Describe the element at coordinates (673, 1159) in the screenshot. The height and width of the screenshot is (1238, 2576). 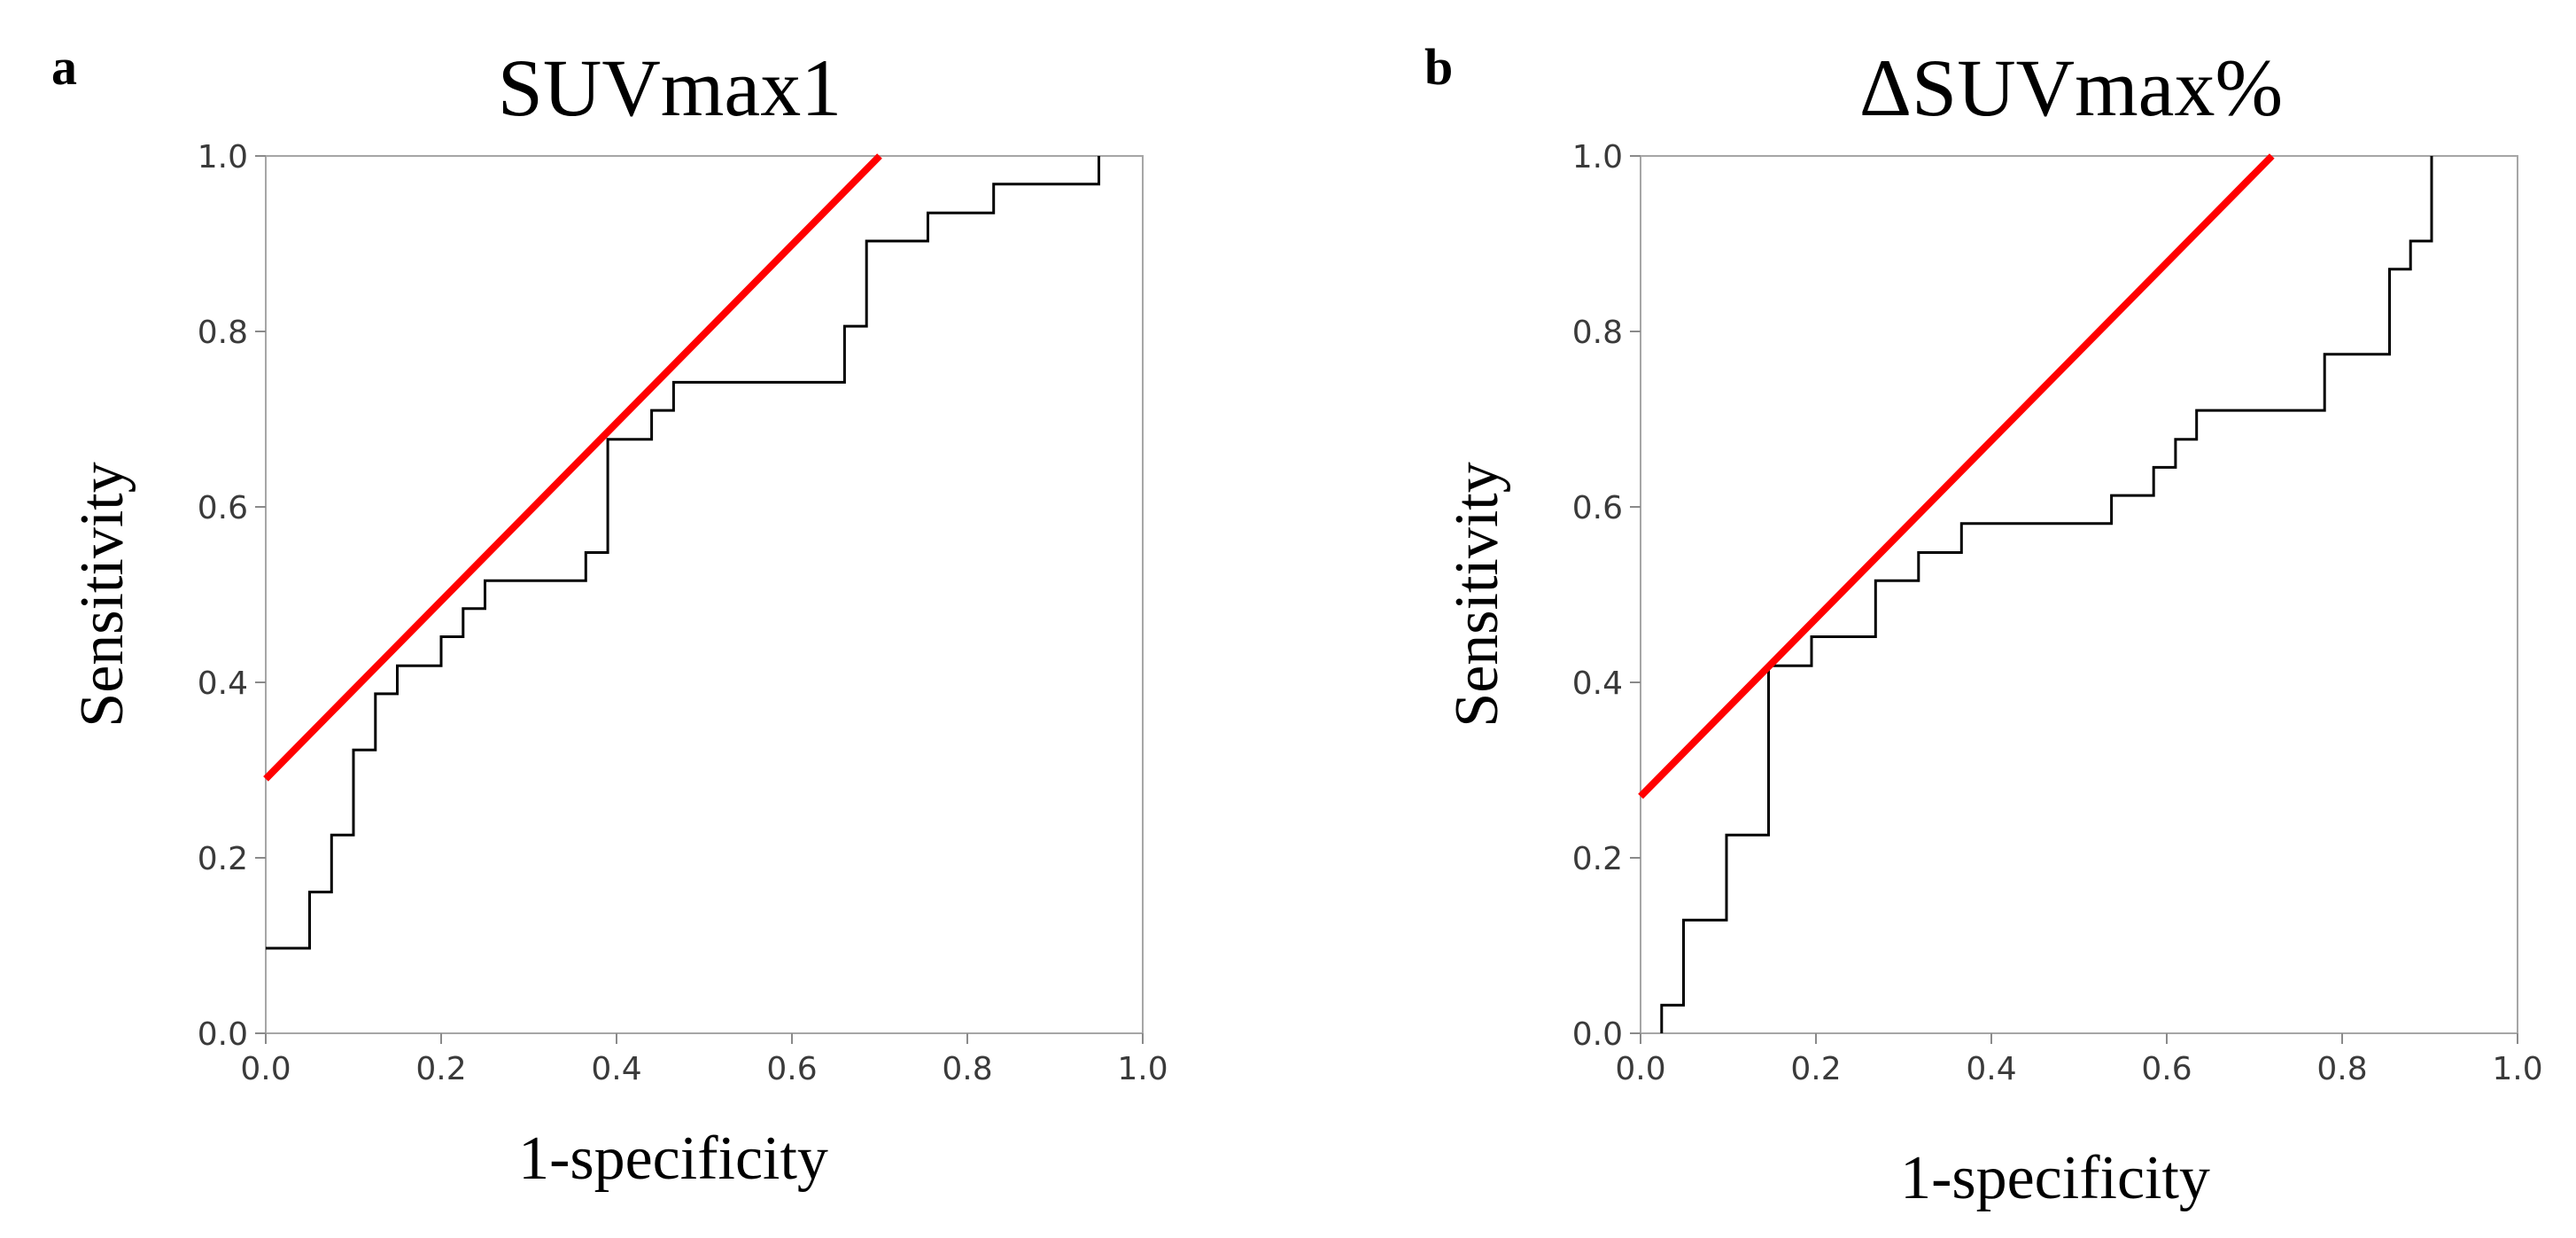
I see `panel-a-x-axis-label: 1-specificity` at that location.